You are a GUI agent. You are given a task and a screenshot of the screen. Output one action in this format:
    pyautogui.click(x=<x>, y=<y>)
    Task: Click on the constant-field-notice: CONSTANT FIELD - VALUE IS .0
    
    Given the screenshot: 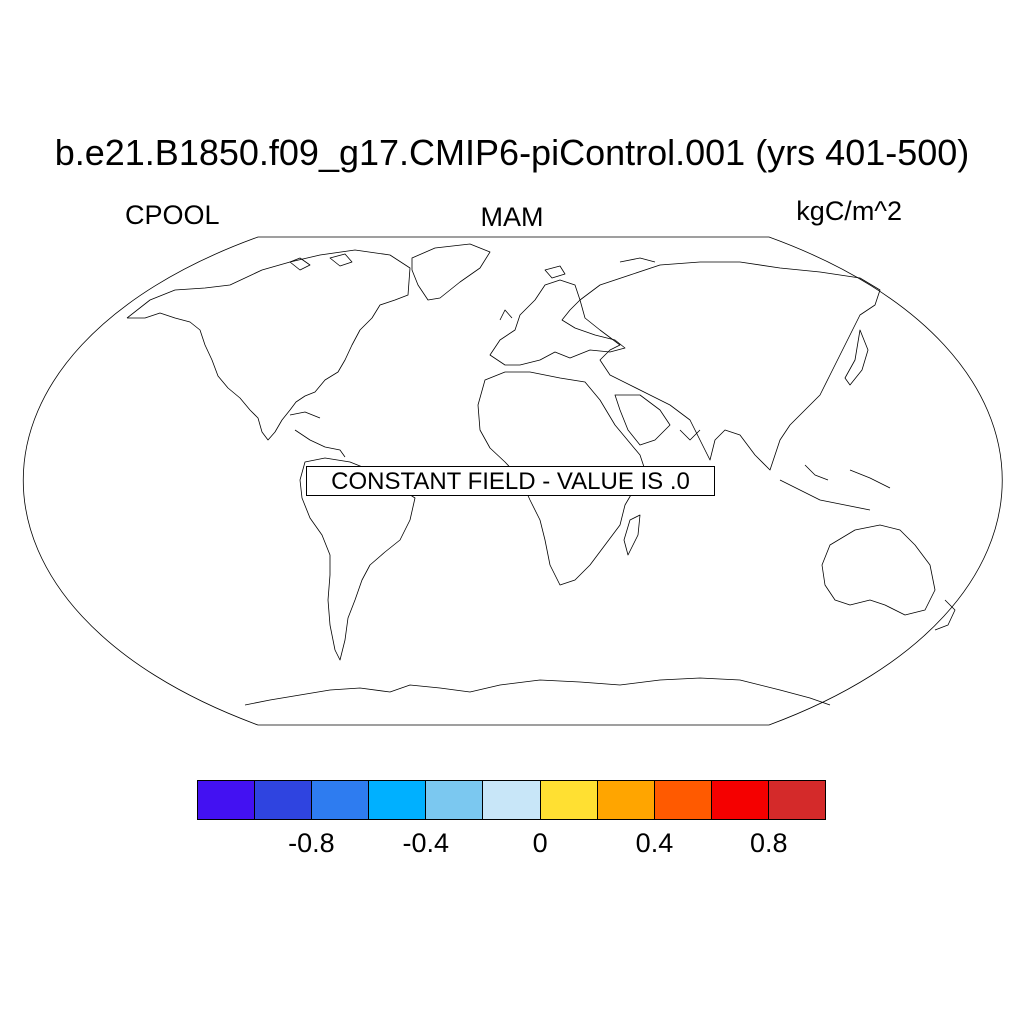 What is the action you would take?
    pyautogui.click(x=510, y=481)
    